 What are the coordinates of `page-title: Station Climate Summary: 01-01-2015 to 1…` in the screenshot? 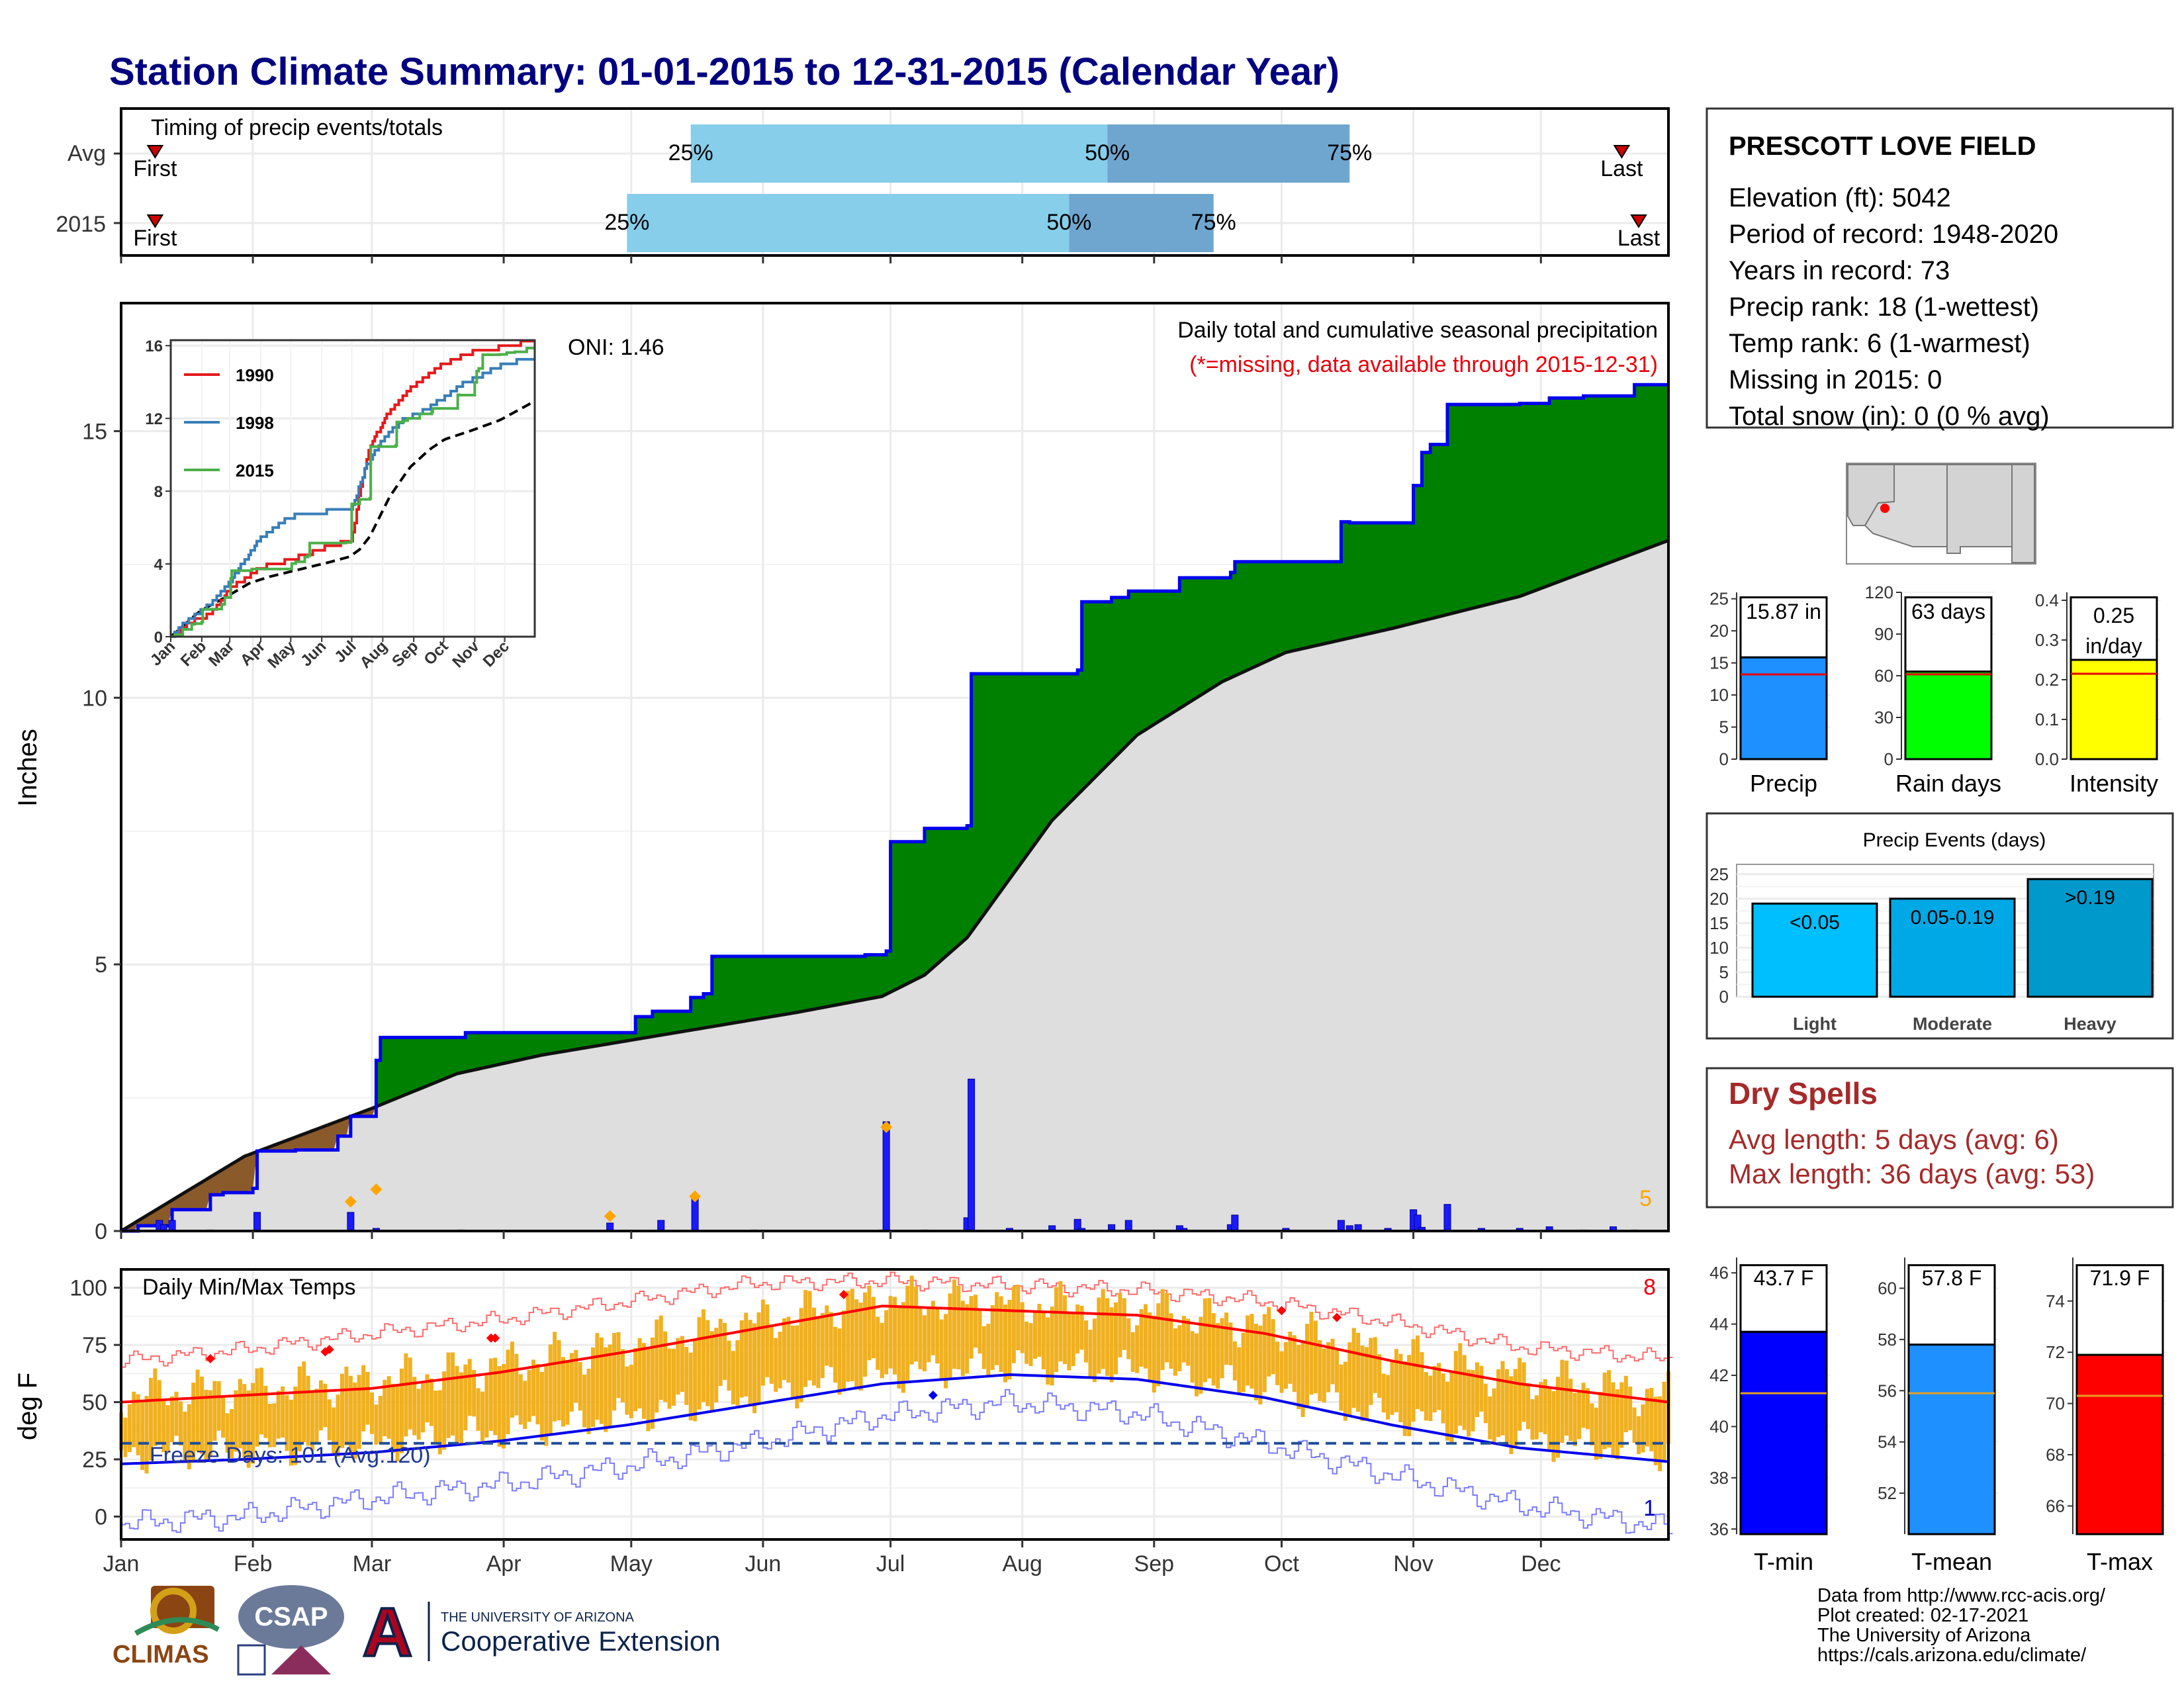 It's located at (724, 71).